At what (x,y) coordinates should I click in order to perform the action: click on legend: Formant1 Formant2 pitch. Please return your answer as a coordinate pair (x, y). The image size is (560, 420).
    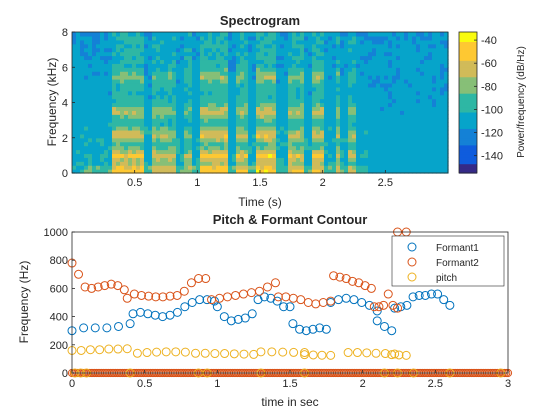
    Looking at the image, I should click on (448, 261).